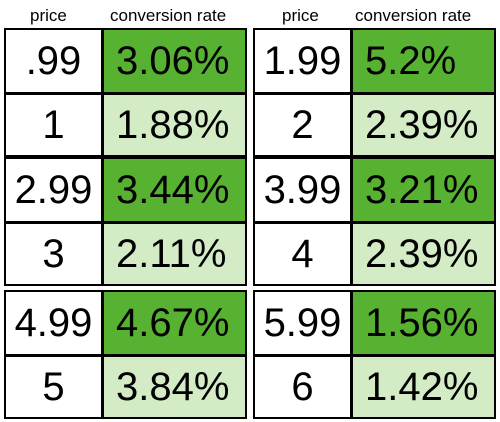 The image size is (500, 422). Describe the element at coordinates (302, 125) in the screenshot. I see `price-cell: 2` at that location.